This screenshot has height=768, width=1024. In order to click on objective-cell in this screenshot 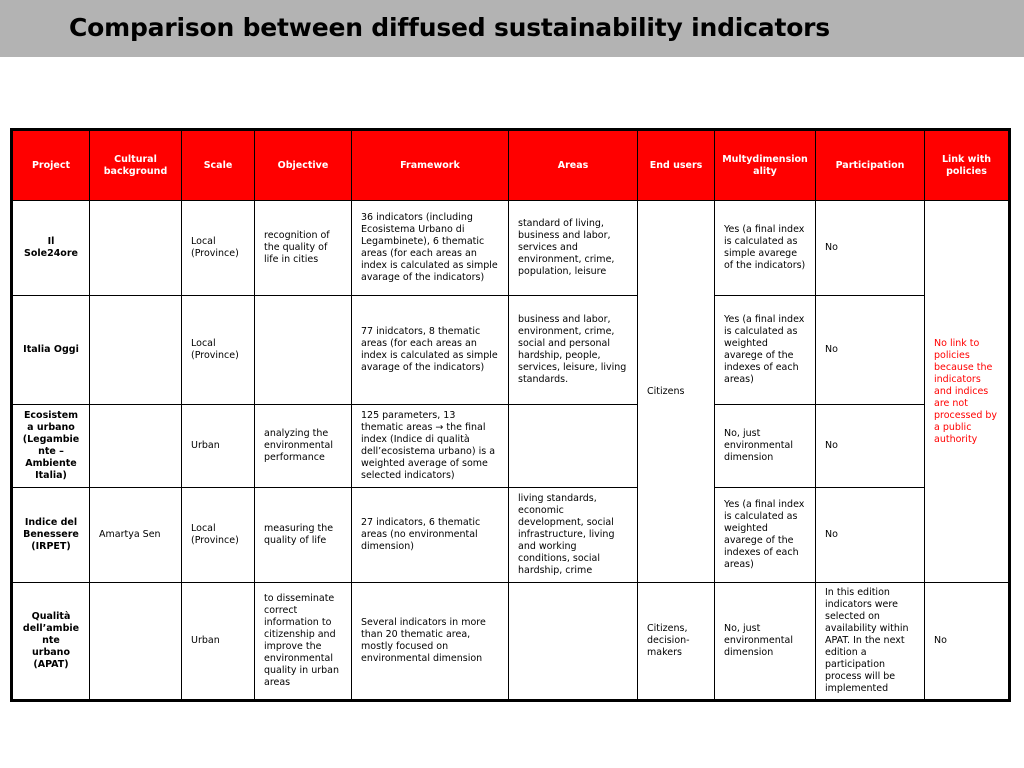, I will do `click(303, 350)`.